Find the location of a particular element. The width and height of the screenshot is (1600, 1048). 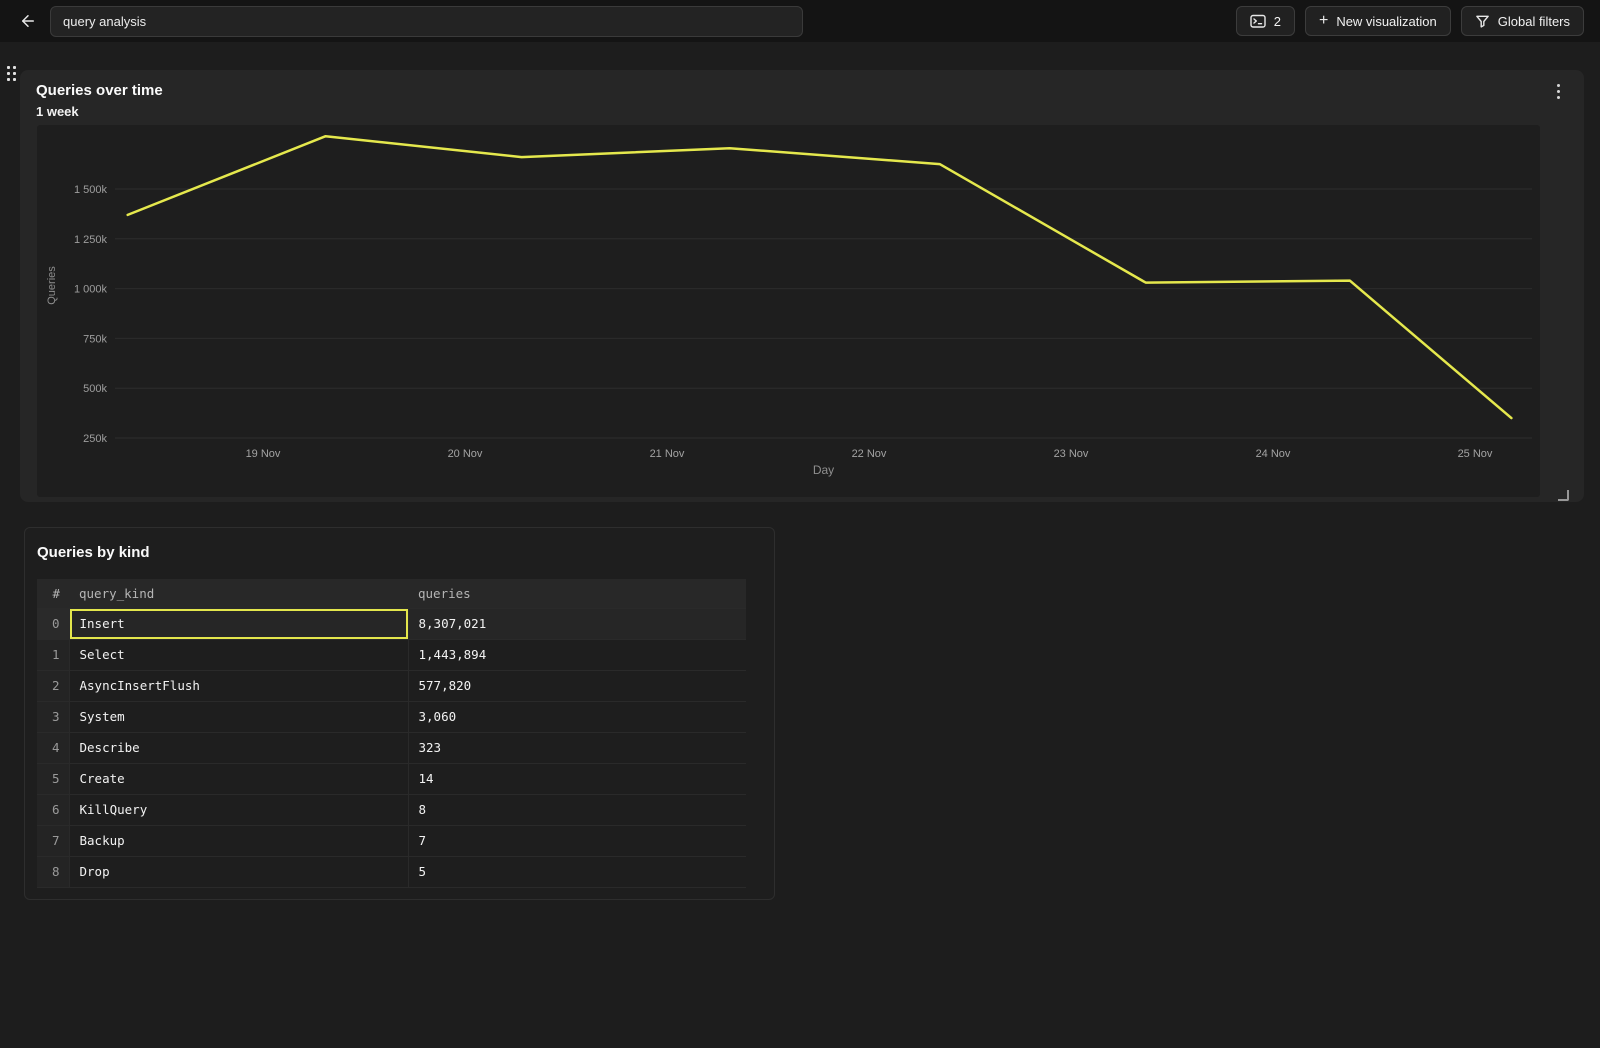

query-kind-cell: Describe is located at coordinates (238, 747).